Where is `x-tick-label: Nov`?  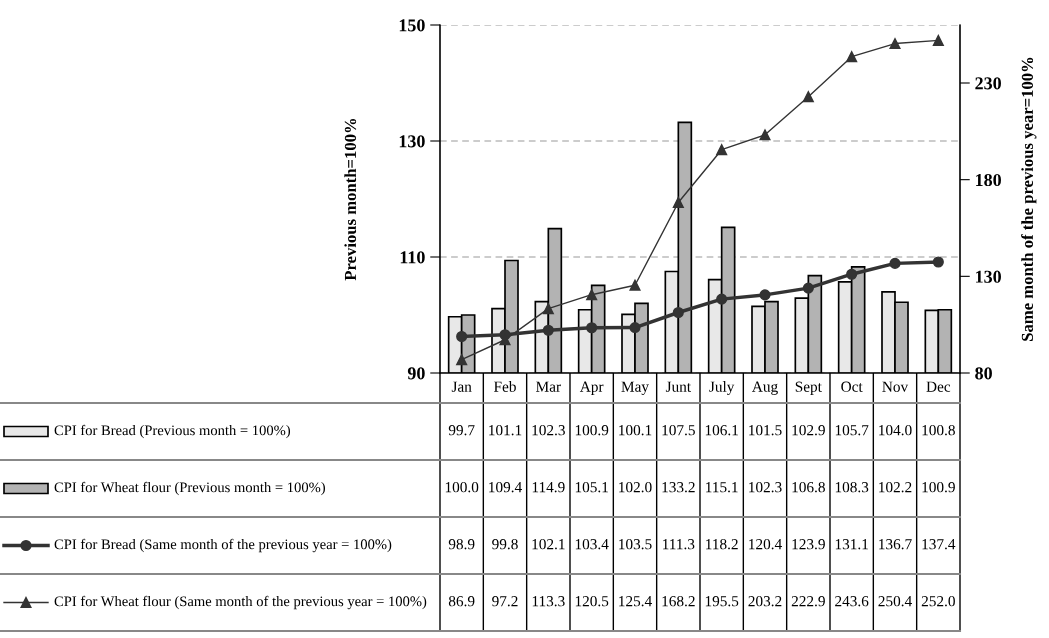 x-tick-label: Nov is located at coordinates (895, 386).